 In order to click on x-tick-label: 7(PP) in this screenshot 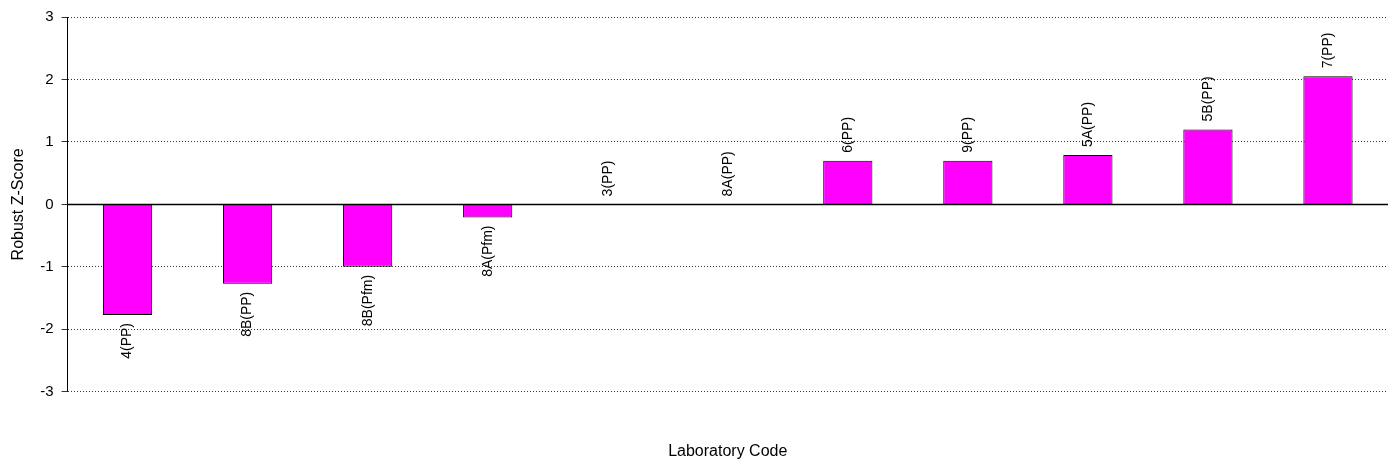, I will do `click(1326, 50)`.